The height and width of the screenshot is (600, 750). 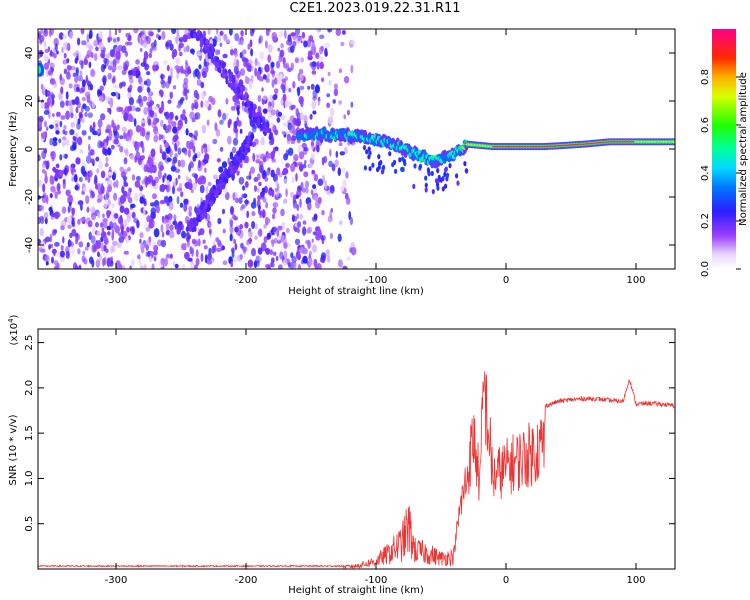 I want to click on x-tick-label: 100, so click(x=635, y=280).